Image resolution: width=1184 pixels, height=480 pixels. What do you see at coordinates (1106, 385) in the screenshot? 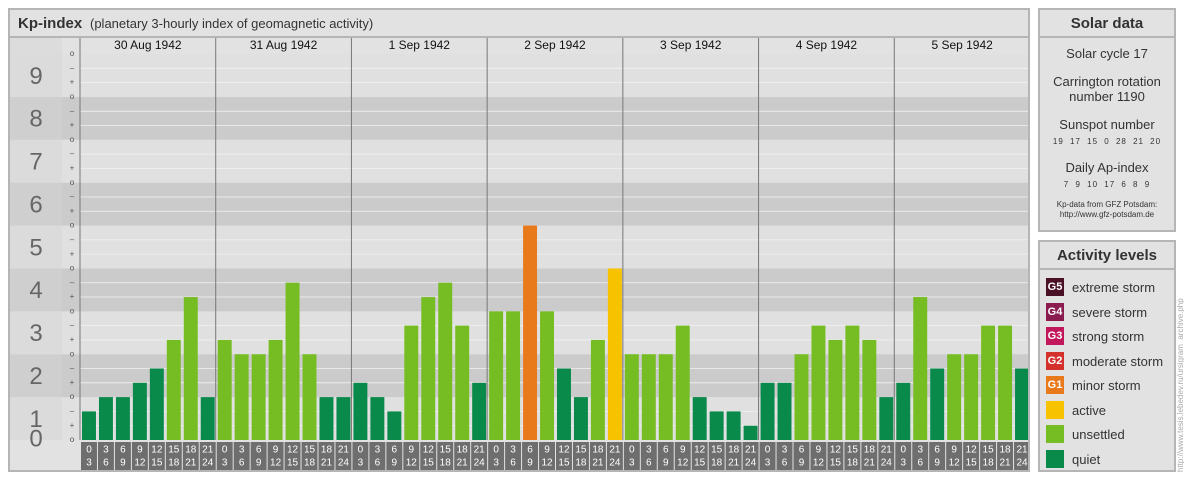
I see `legend-label: minor storm` at bounding box center [1106, 385].